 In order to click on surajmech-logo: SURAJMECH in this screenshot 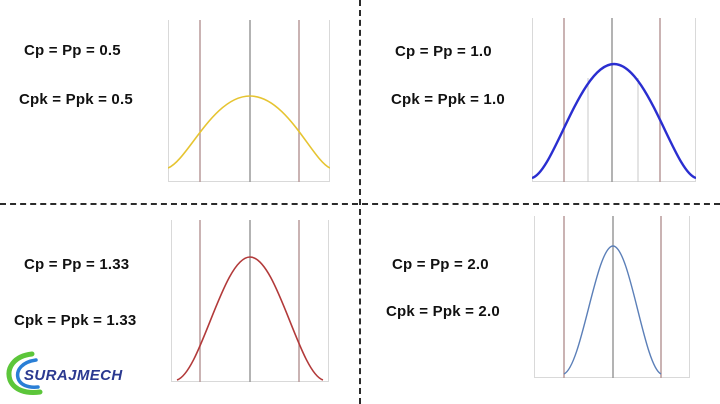, I will do `click(82, 373)`.